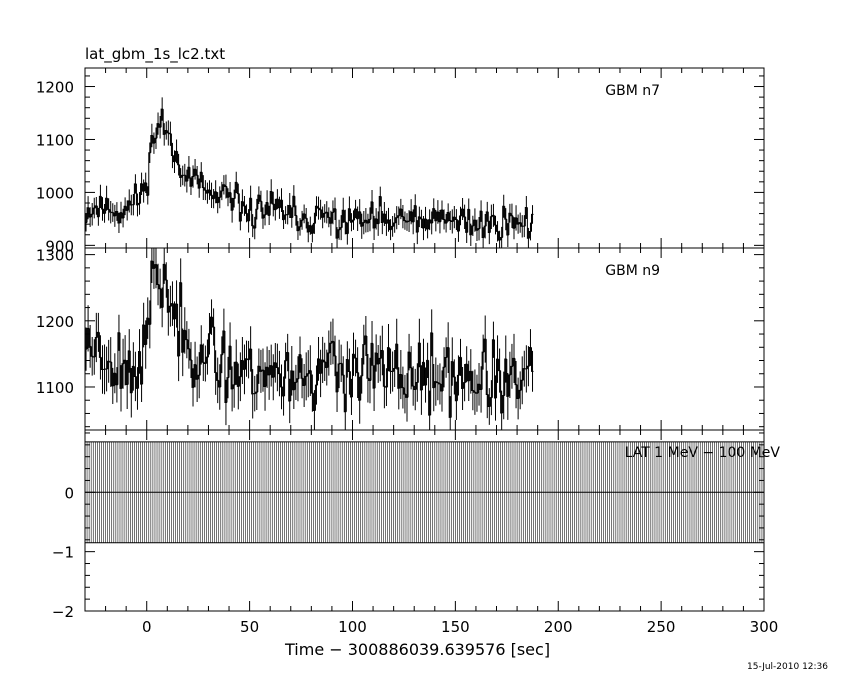 This screenshot has height=680, width=850. Describe the element at coordinates (632, 91) in the screenshot. I see `panel-label: GBM n7` at that location.